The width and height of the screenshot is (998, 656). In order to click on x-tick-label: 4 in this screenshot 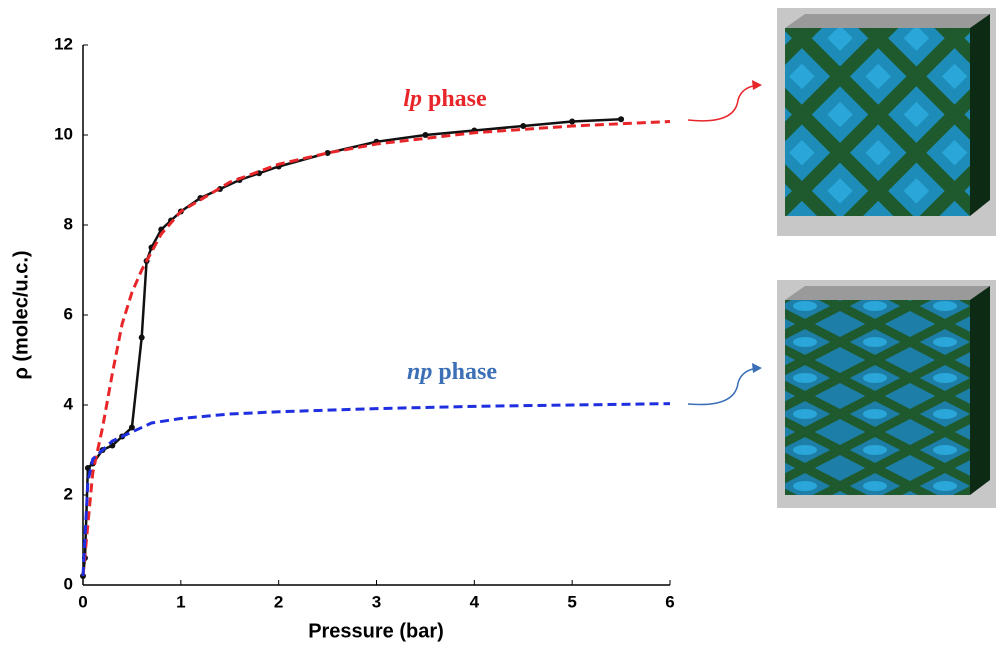, I will do `click(475, 601)`.